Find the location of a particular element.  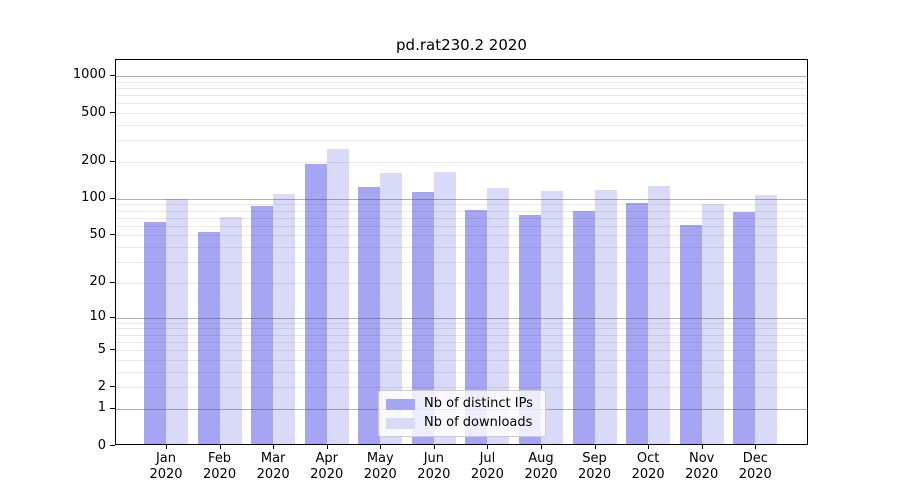

x-tick-label-dec: Dec 2020 is located at coordinates (755, 466).